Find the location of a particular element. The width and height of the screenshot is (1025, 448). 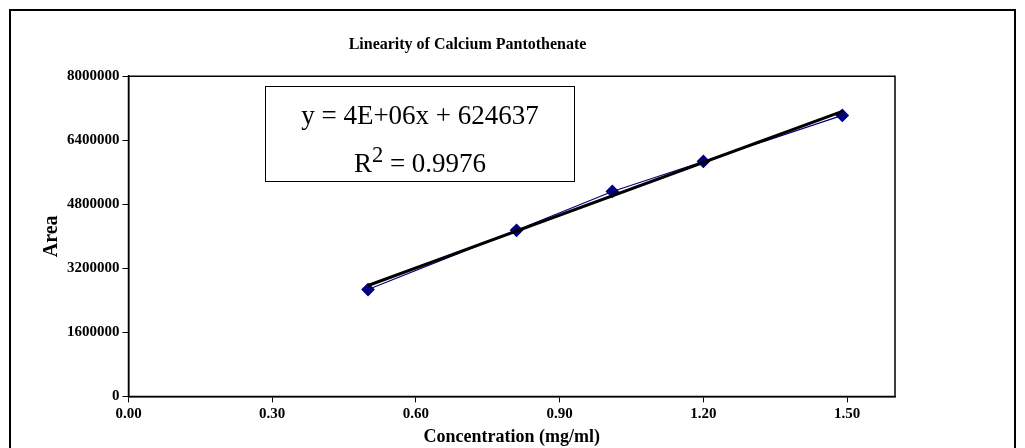

y-axis-title: Area is located at coordinates (50, 236).